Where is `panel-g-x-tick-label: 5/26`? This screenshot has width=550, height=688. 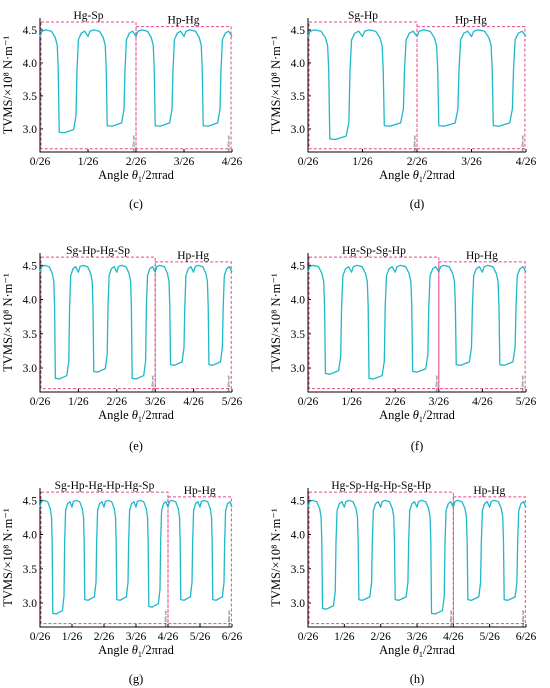 panel-g-x-tick-label: 5/26 is located at coordinates (200, 637).